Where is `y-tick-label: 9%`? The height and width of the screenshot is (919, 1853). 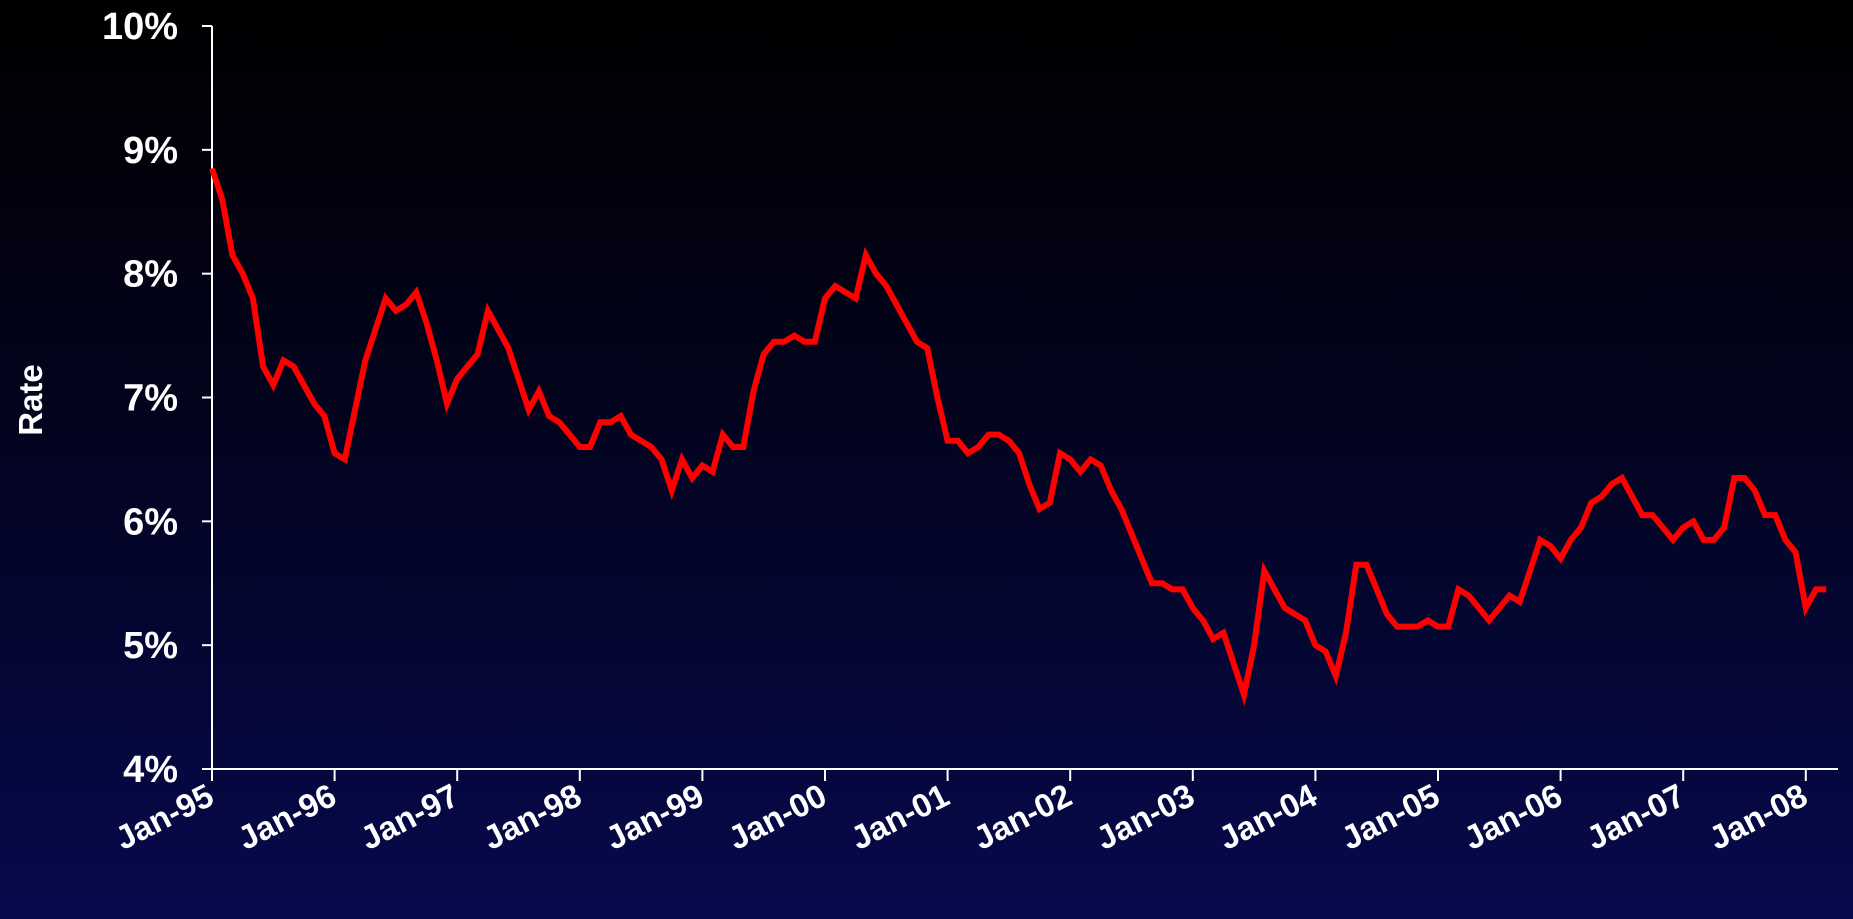 y-tick-label: 9% is located at coordinates (150, 151).